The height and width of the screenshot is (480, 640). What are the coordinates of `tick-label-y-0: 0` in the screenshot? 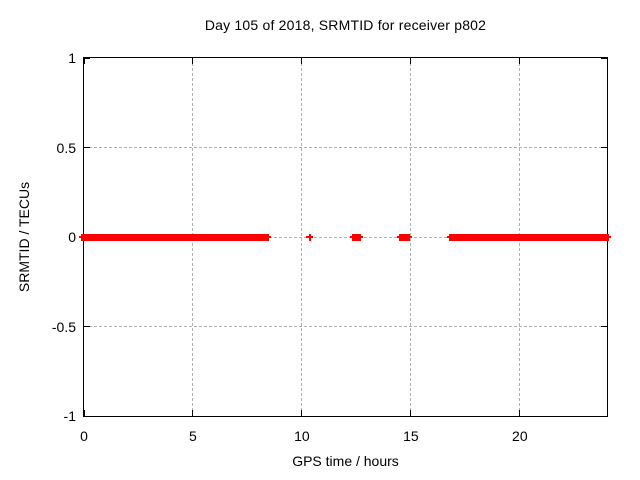 It's located at (72, 237).